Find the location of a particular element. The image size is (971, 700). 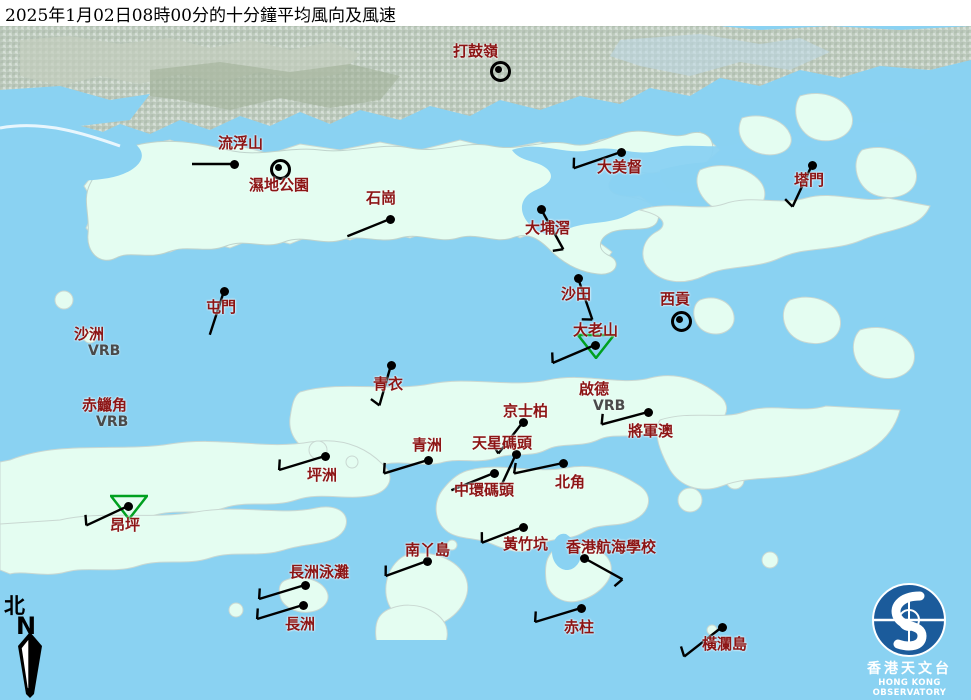

station-label: 青衣 is located at coordinates (388, 384).